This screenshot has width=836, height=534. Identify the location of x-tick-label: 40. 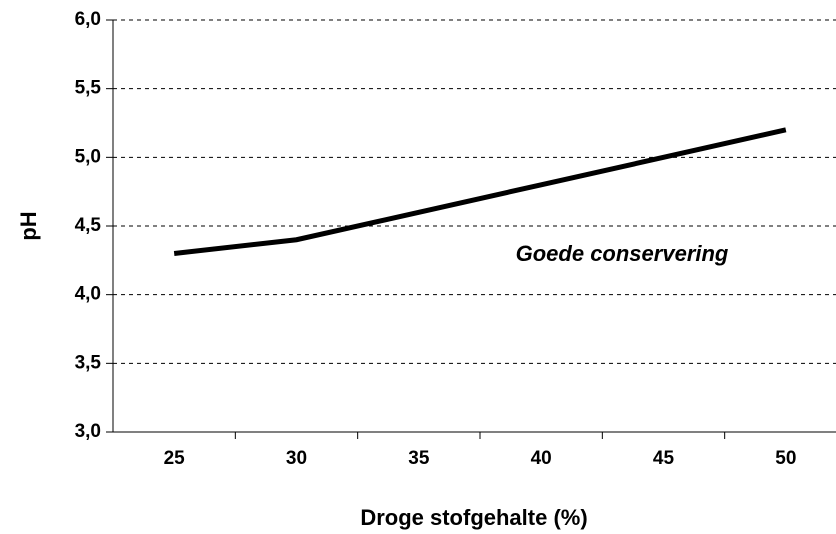
(541, 458).